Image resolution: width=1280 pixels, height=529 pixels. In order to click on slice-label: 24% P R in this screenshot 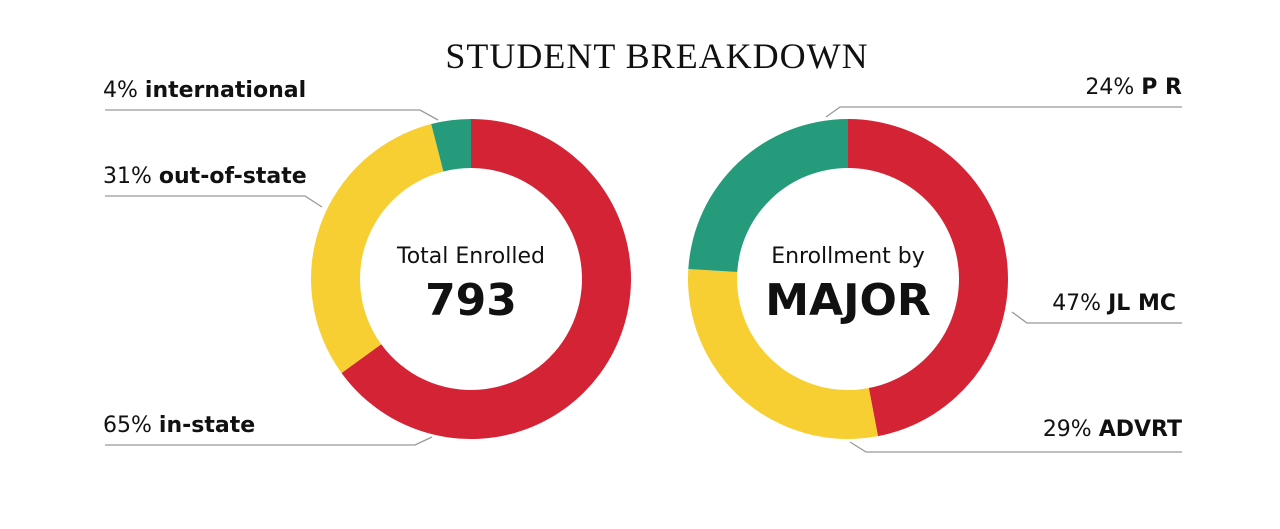, I will do `click(1133, 87)`.